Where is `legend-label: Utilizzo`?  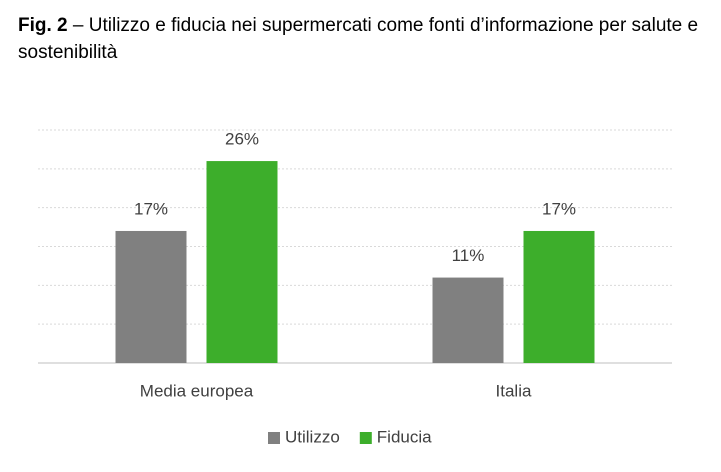 legend-label: Utilizzo is located at coordinates (312, 436).